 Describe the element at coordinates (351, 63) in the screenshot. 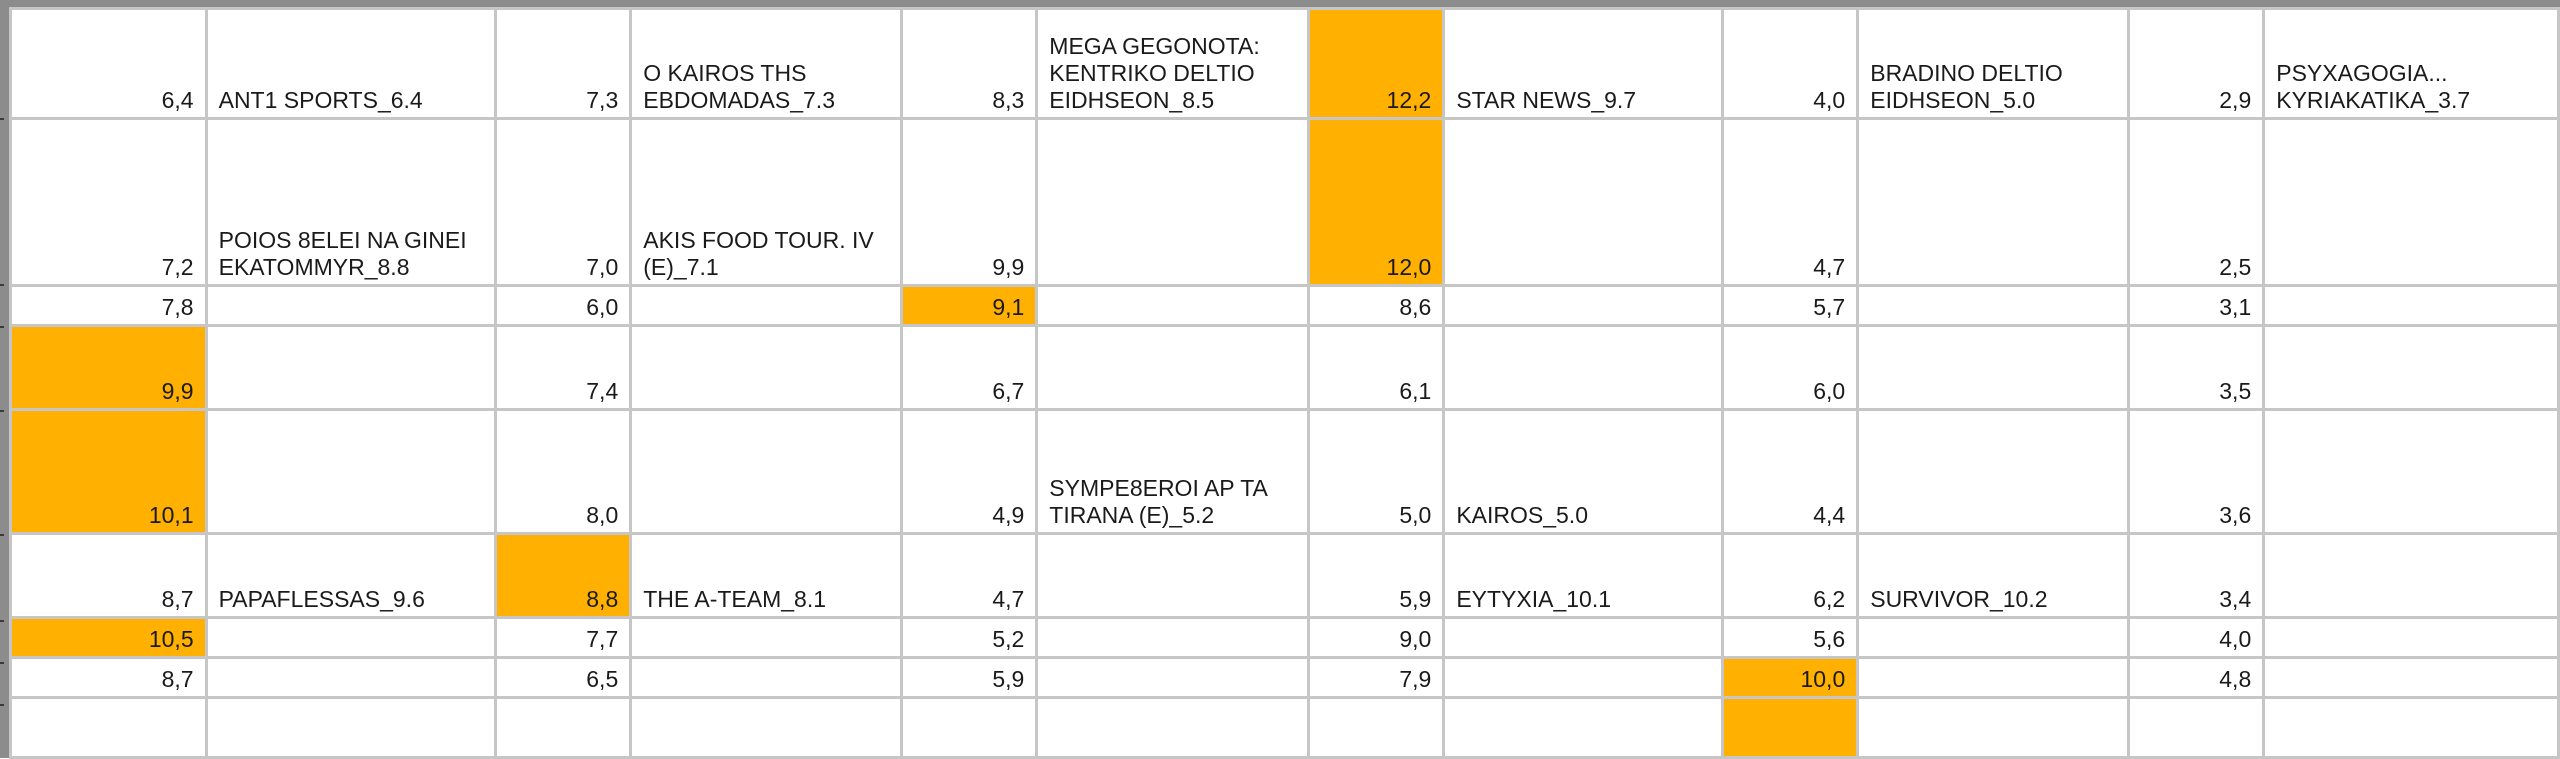

I see `program-cell: ANT1 SPORTS_6.4` at that location.